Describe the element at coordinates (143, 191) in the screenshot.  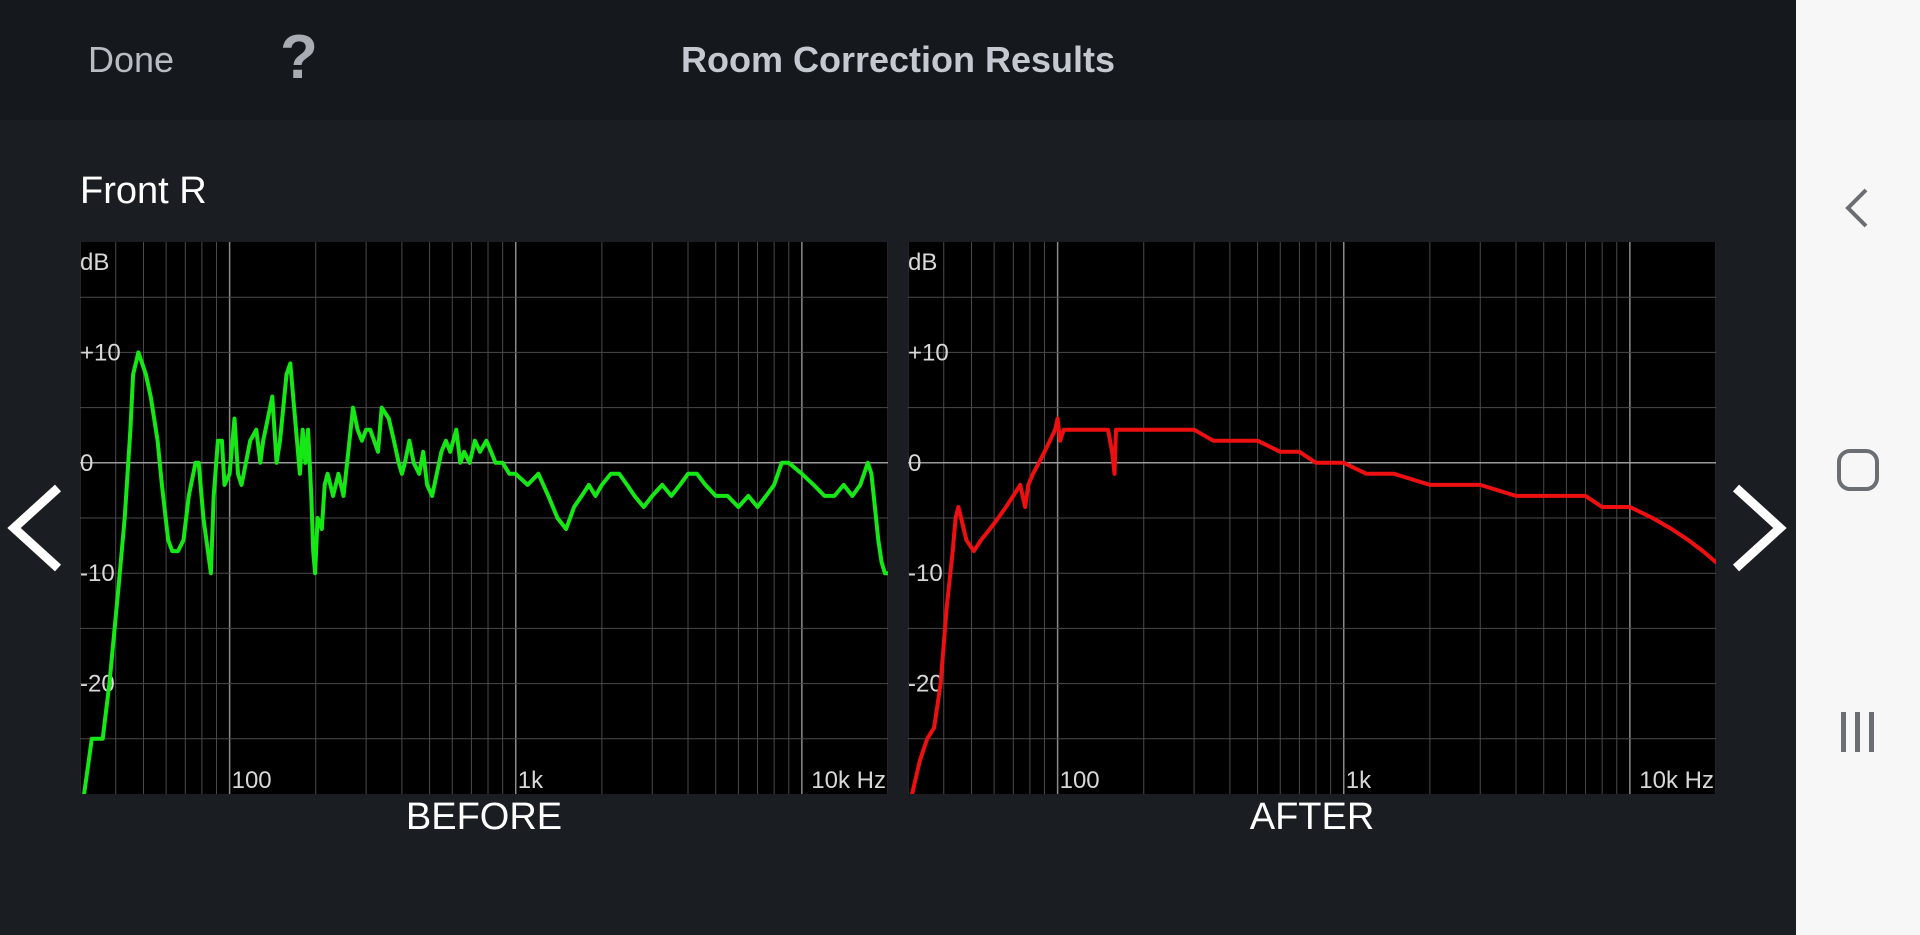
I see `channel-name: Front R` at that location.